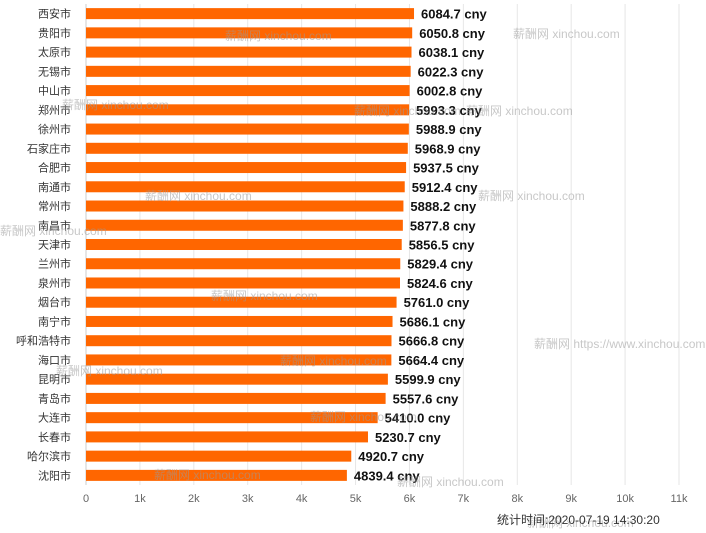 This screenshot has width=706, height=533. Describe the element at coordinates (431, 360) in the screenshot. I see `value-label: 5664.4 cny` at that location.